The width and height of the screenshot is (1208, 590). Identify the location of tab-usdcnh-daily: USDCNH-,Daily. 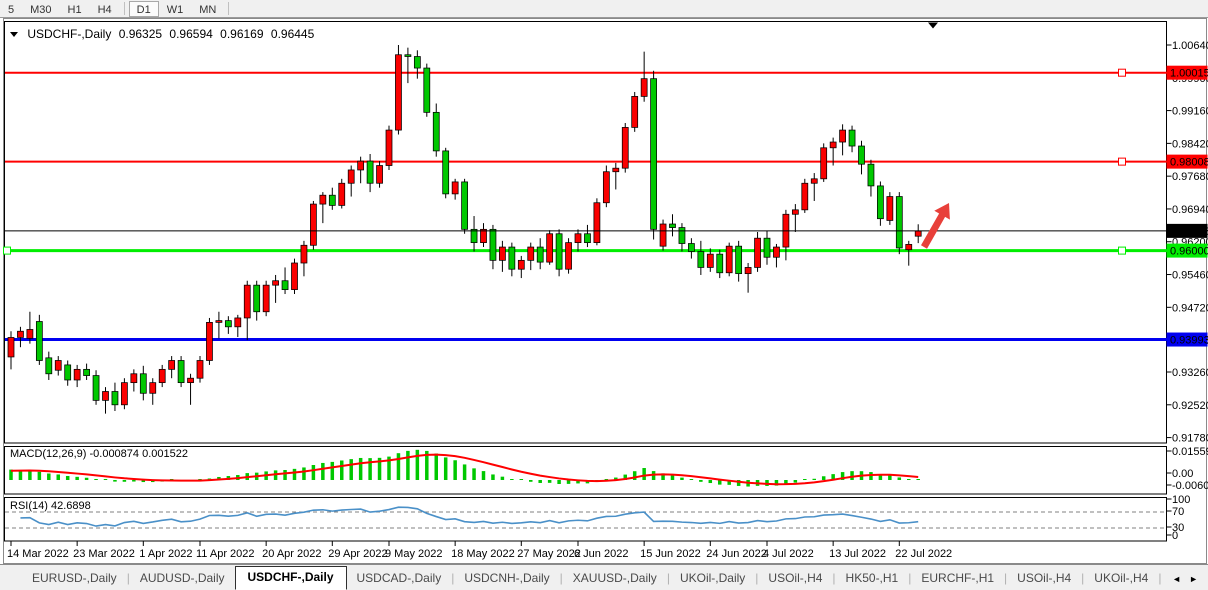
(507, 578).